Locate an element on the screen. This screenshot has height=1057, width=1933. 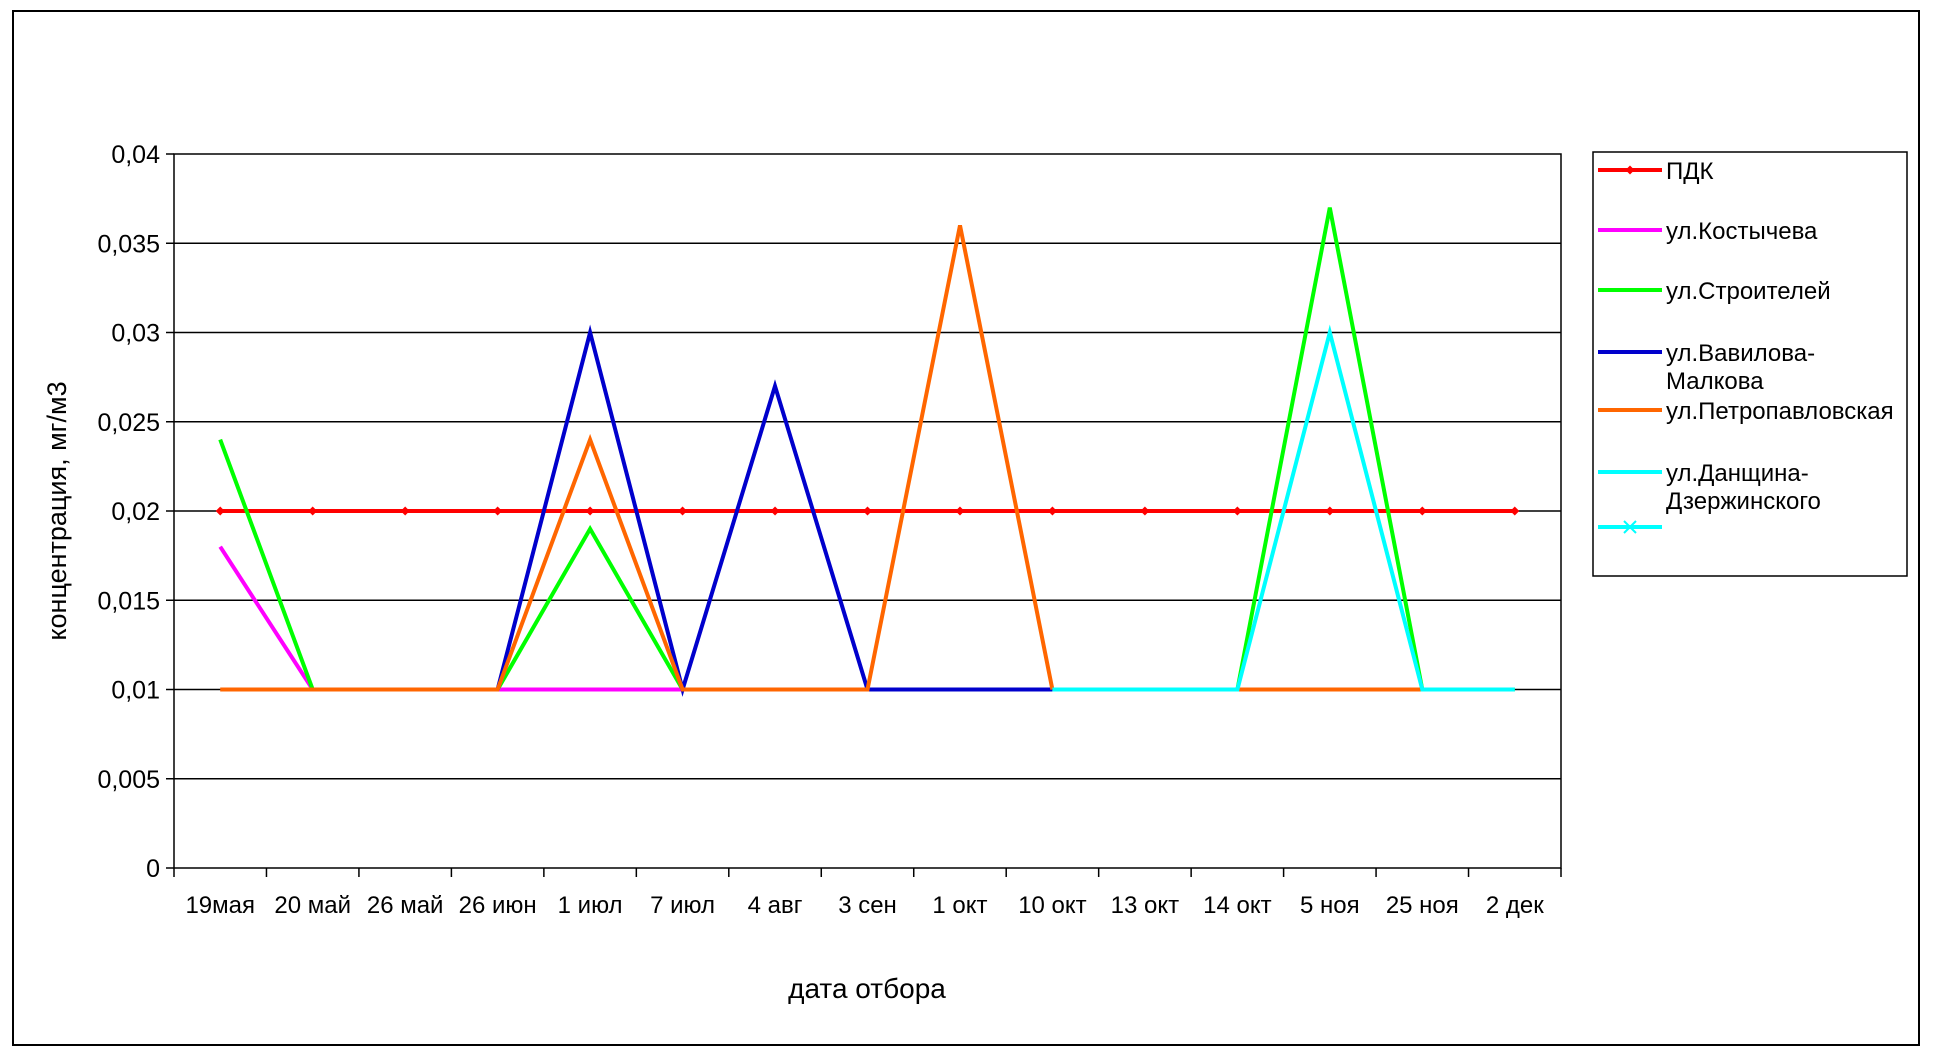
series-markers is located at coordinates (867, 511).